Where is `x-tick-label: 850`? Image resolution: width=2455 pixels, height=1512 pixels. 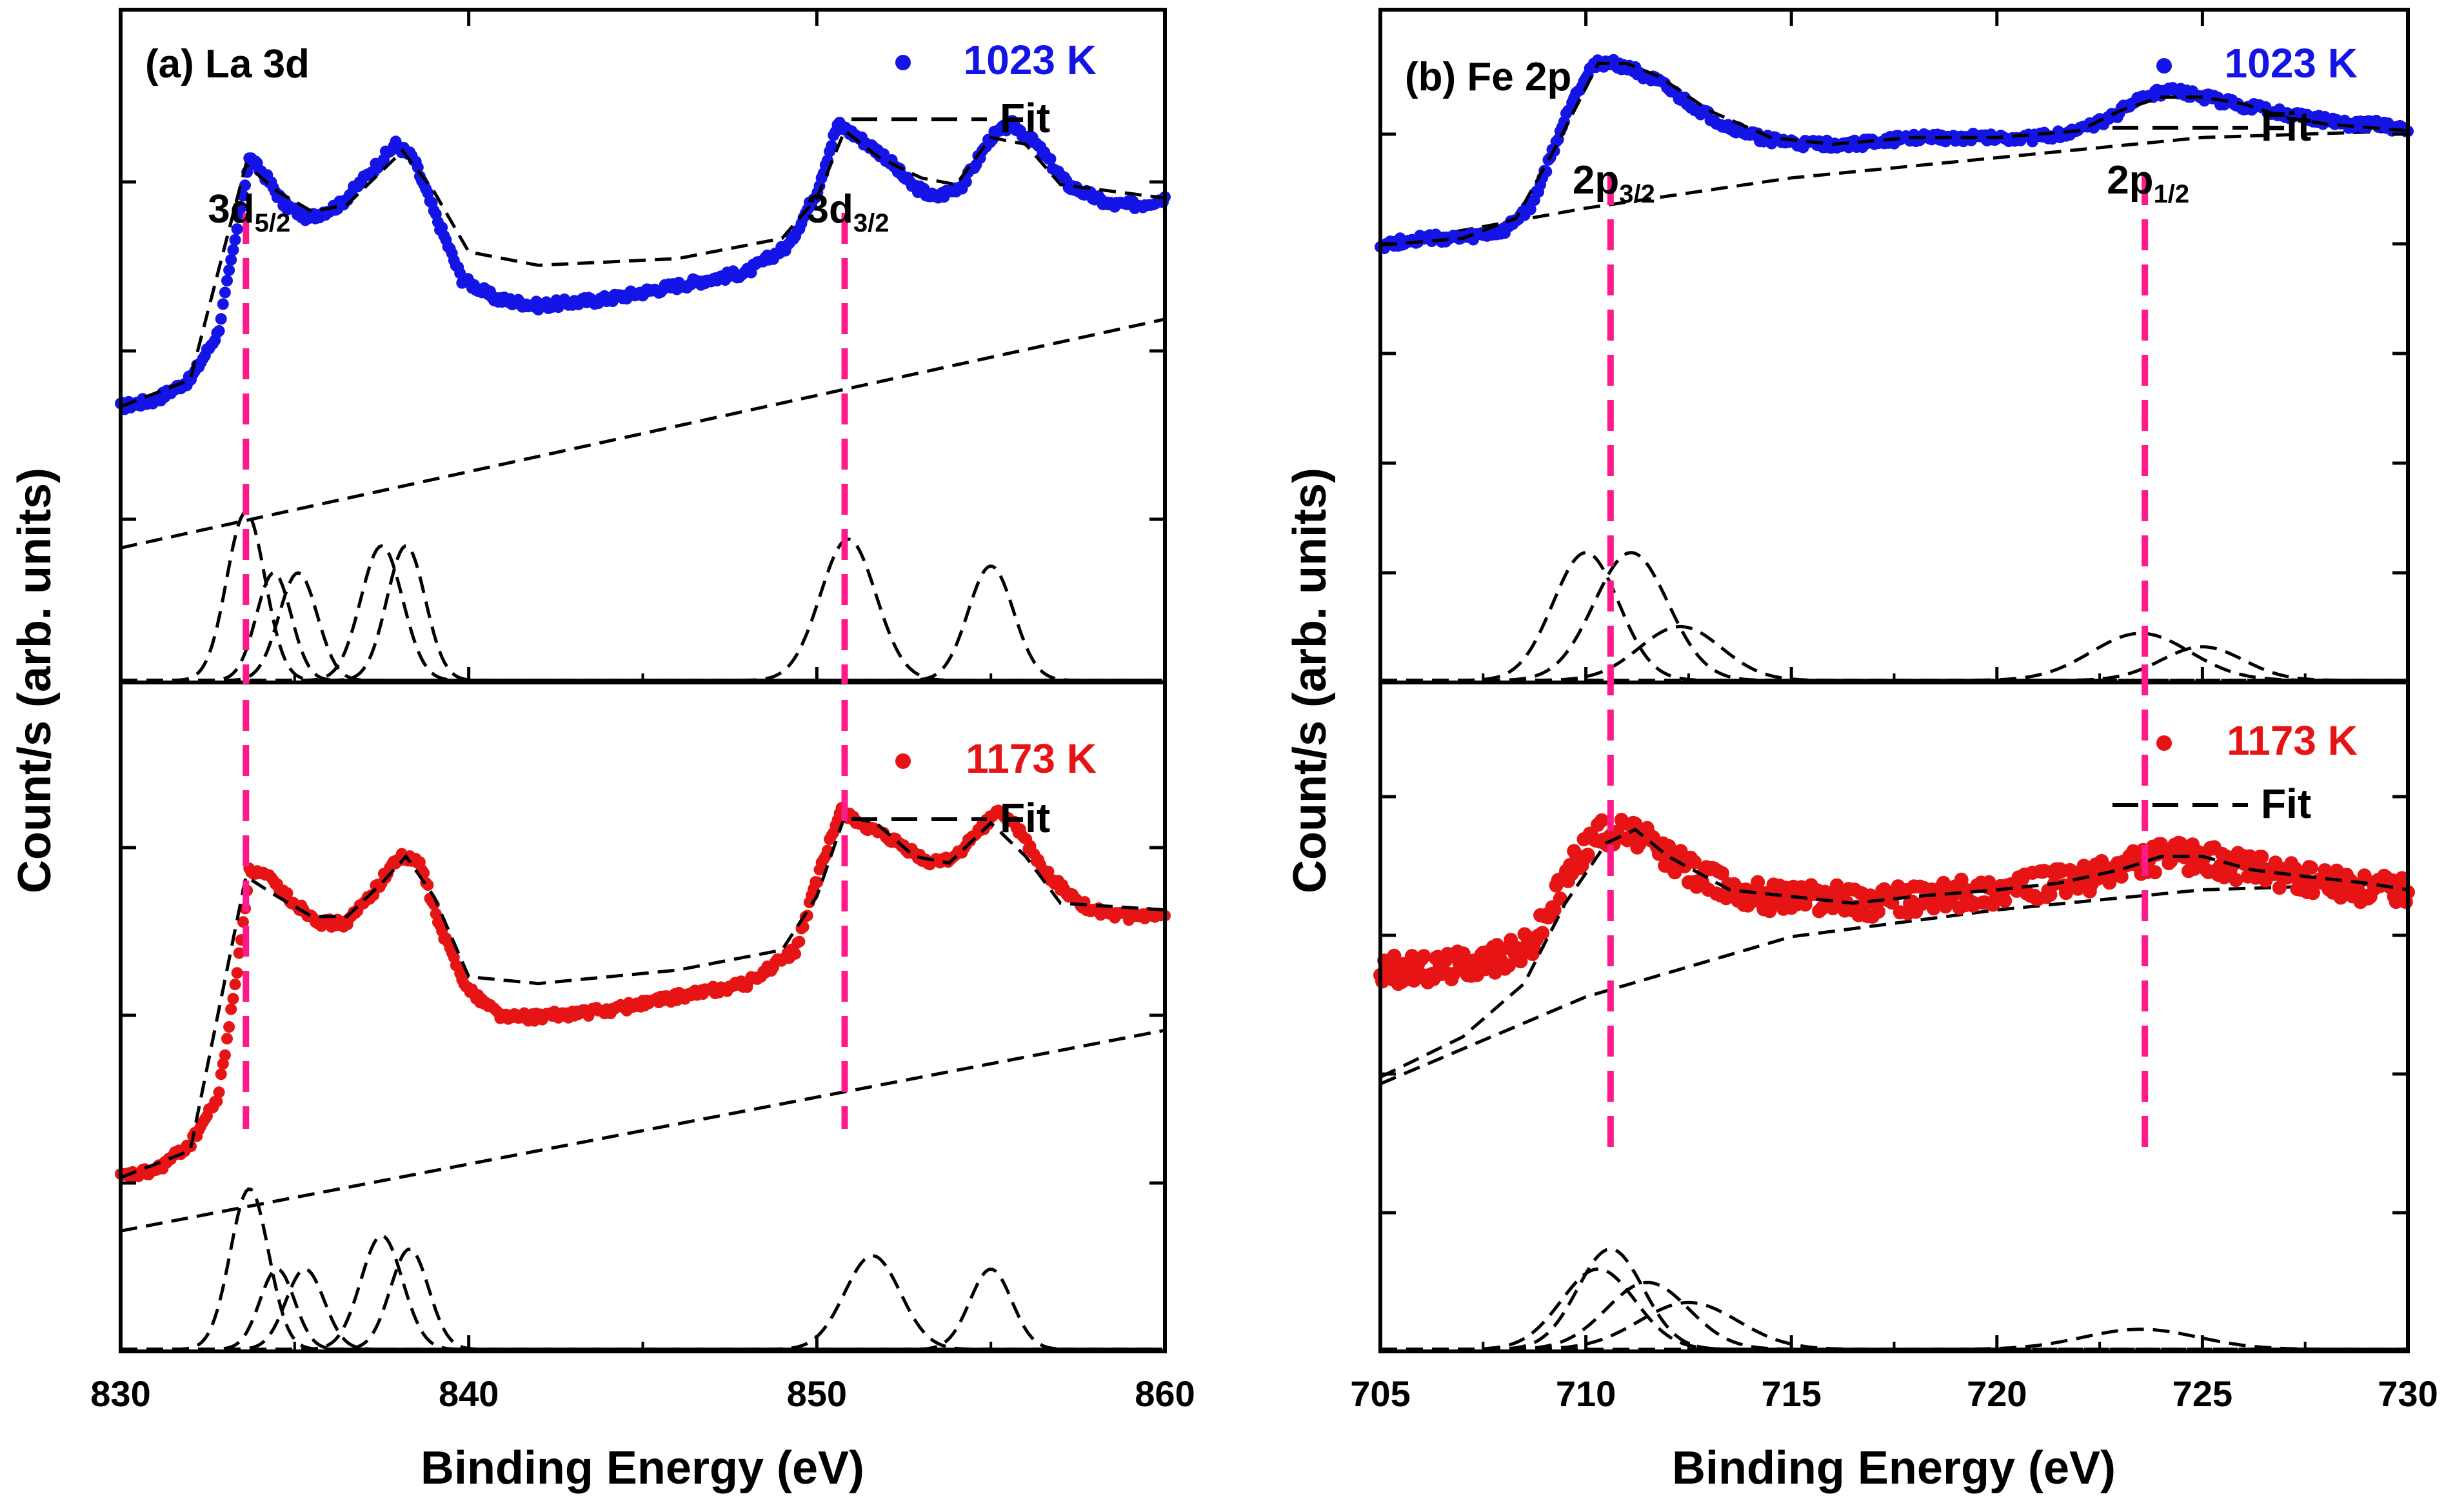 x-tick-label: 850 is located at coordinates (817, 1393).